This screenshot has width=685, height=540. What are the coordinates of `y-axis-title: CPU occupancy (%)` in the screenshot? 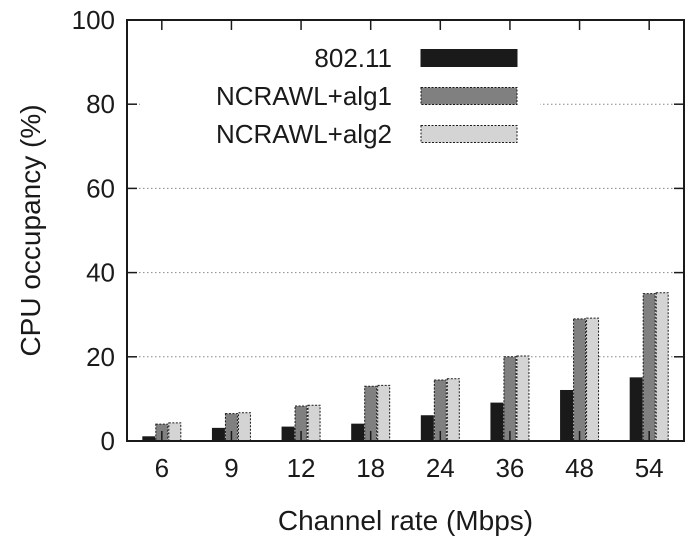 It's located at (30, 230).